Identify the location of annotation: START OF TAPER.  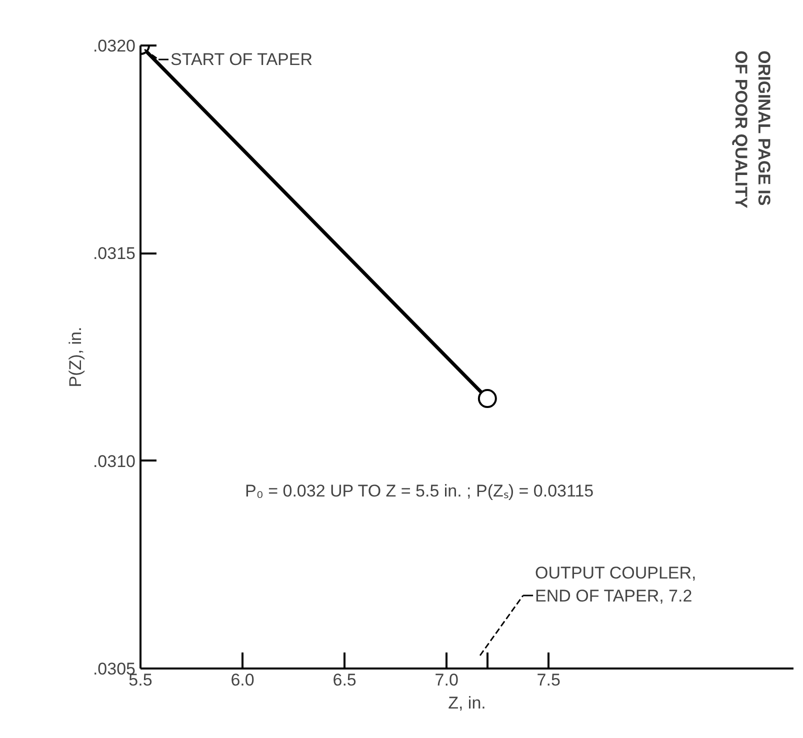
(241, 59).